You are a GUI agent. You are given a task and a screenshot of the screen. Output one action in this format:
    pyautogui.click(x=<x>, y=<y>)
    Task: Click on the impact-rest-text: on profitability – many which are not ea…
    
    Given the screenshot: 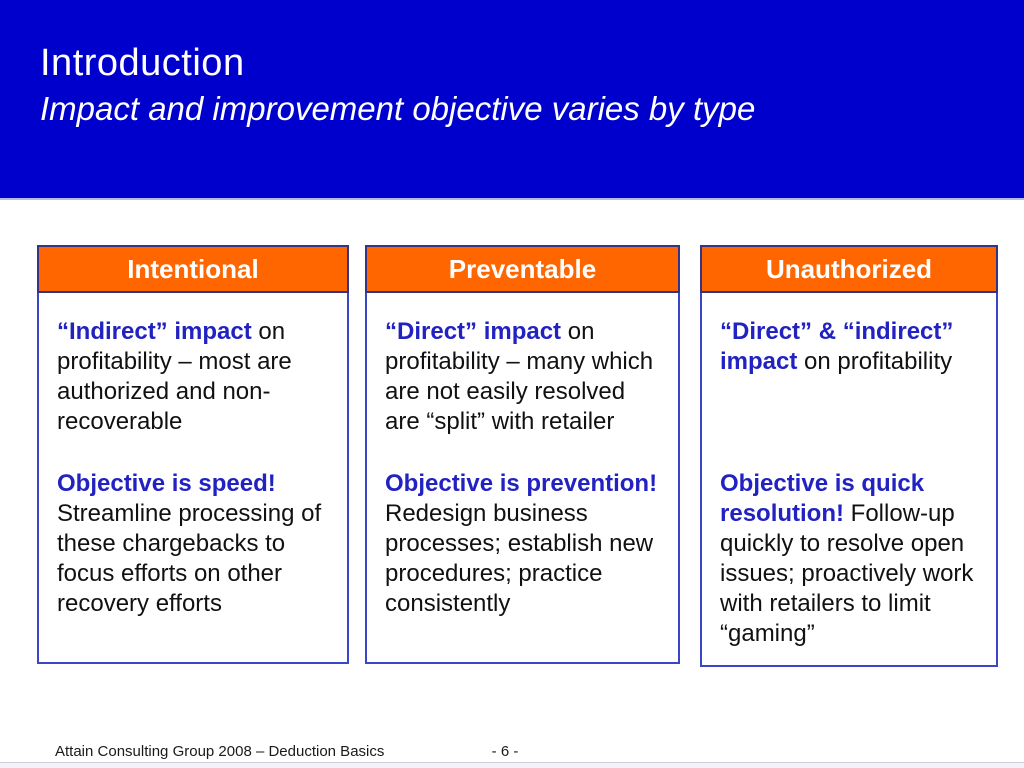 What is the action you would take?
    pyautogui.click(x=519, y=376)
    